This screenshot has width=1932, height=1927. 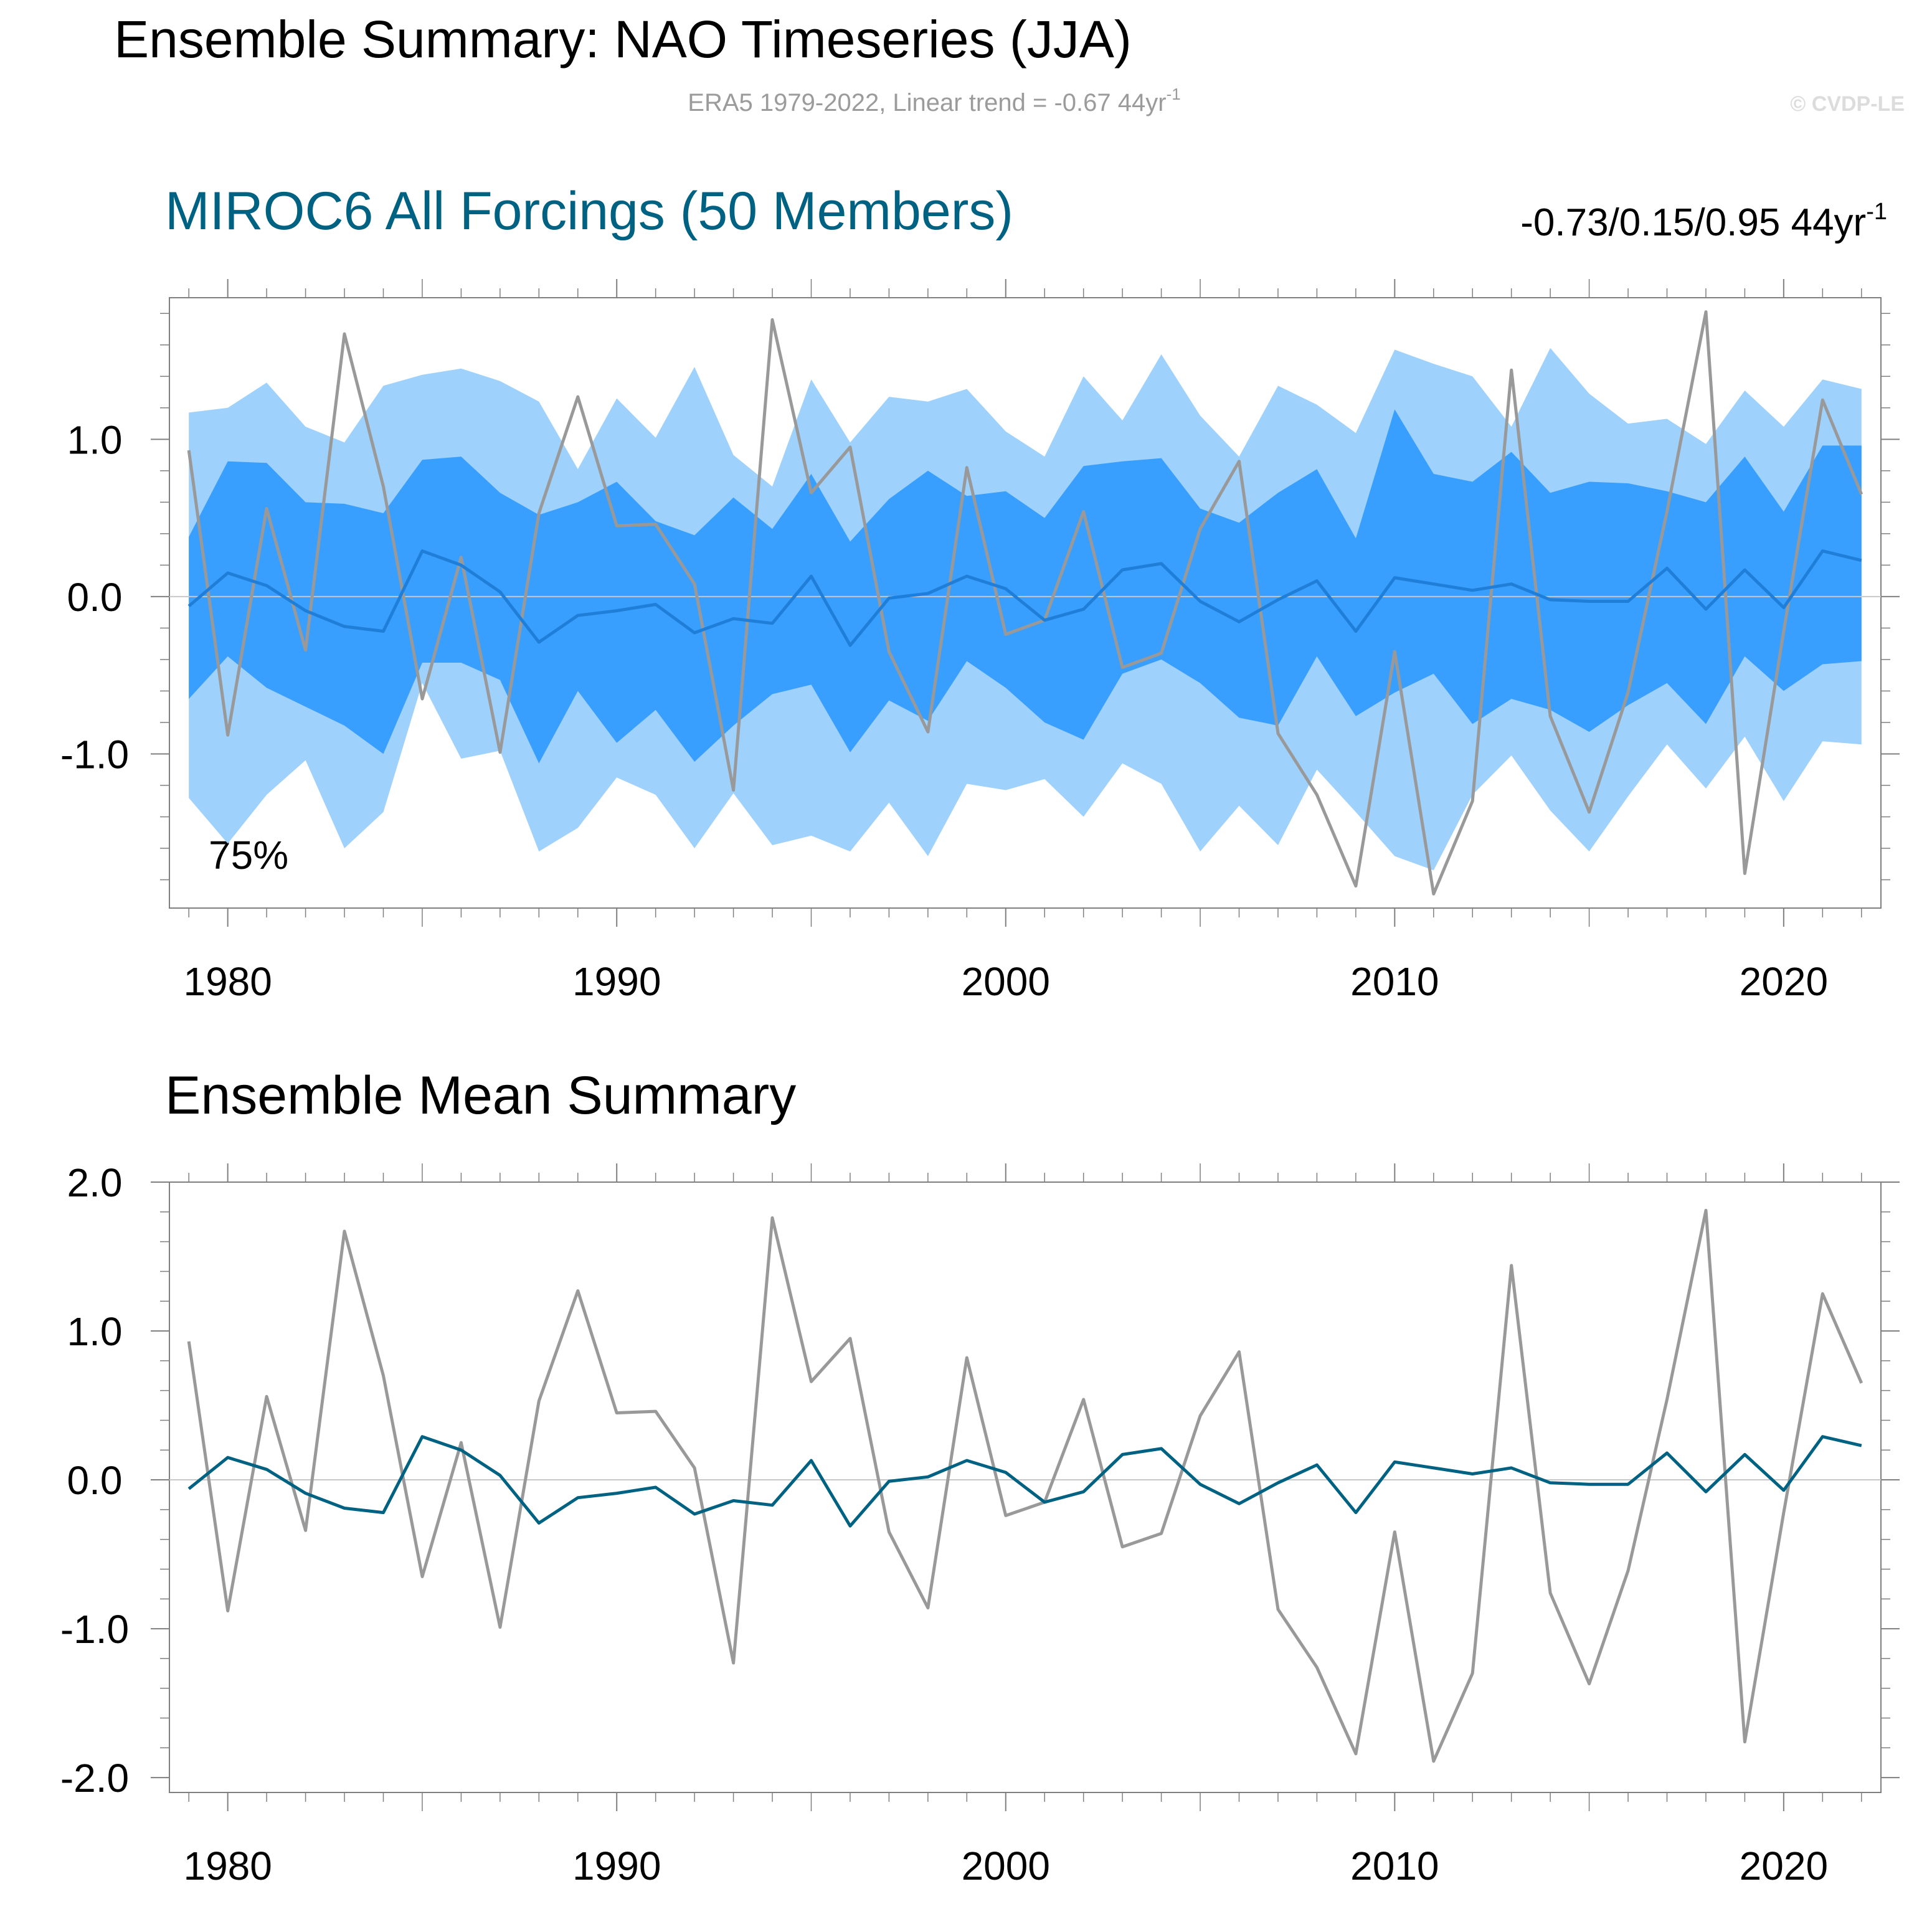 What do you see at coordinates (94, 1778) in the screenshot?
I see `p2-ytick-label: -2.0` at bounding box center [94, 1778].